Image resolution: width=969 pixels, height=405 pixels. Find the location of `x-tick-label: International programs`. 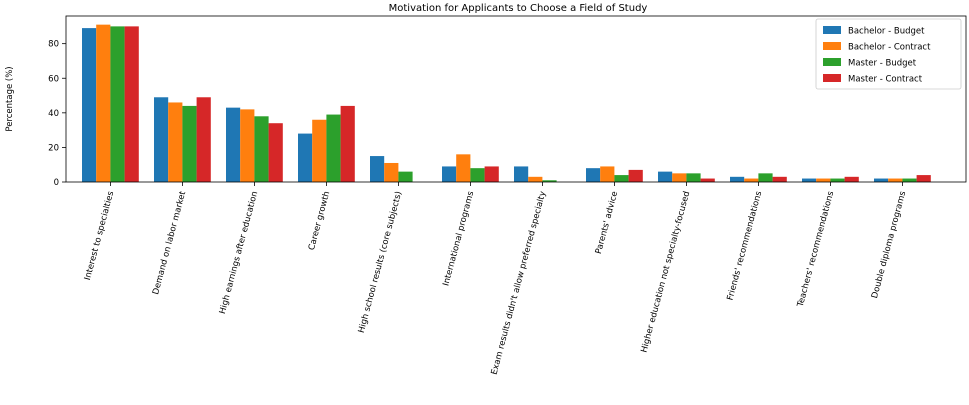

x-tick-label: International programs is located at coordinates (458, 238).